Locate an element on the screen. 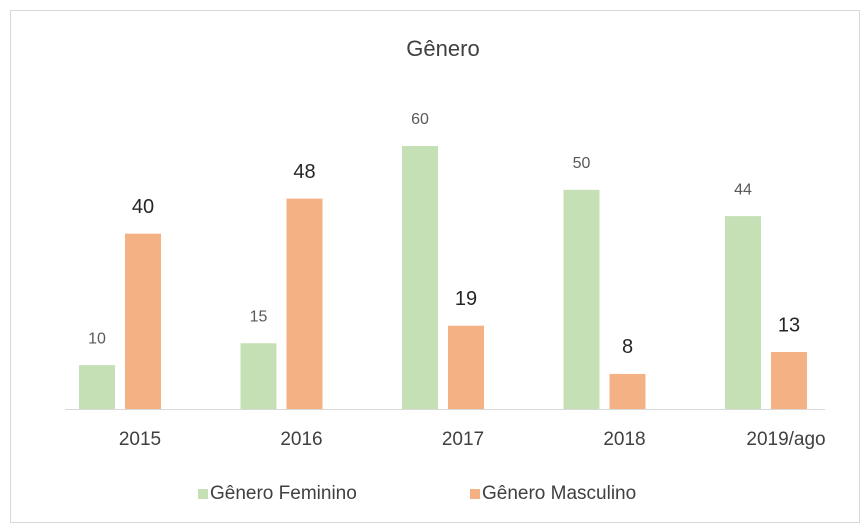  x-tick-label: 2015 is located at coordinates (140, 439).